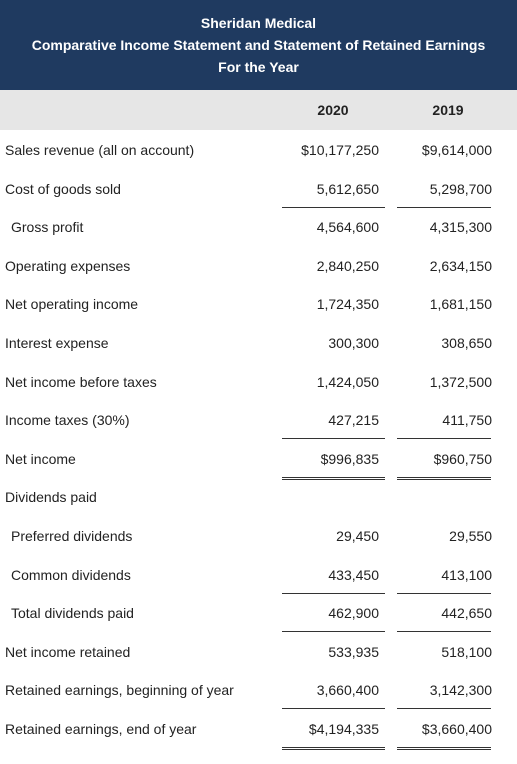 This screenshot has height=764, width=517. I want to click on row-label: Income taxes (30%), so click(67, 420).